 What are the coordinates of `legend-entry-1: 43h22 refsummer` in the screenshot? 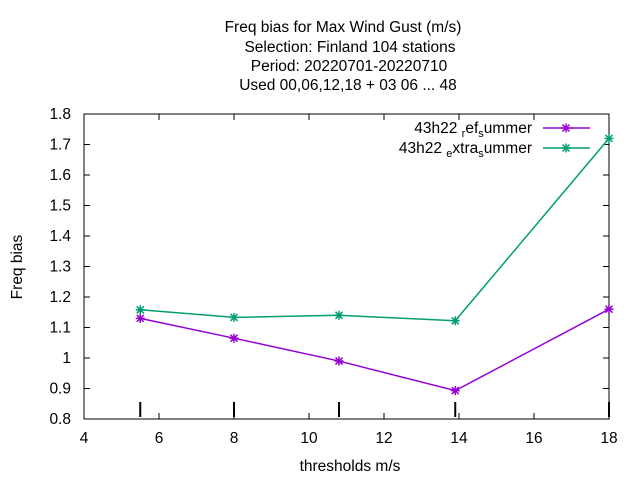 It's located at (502, 130).